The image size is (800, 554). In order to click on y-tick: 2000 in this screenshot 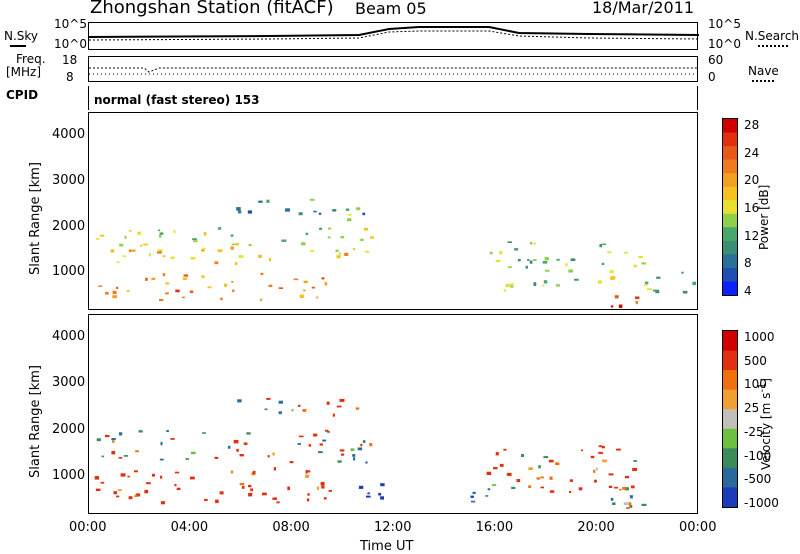, I will do `click(69, 429)`.